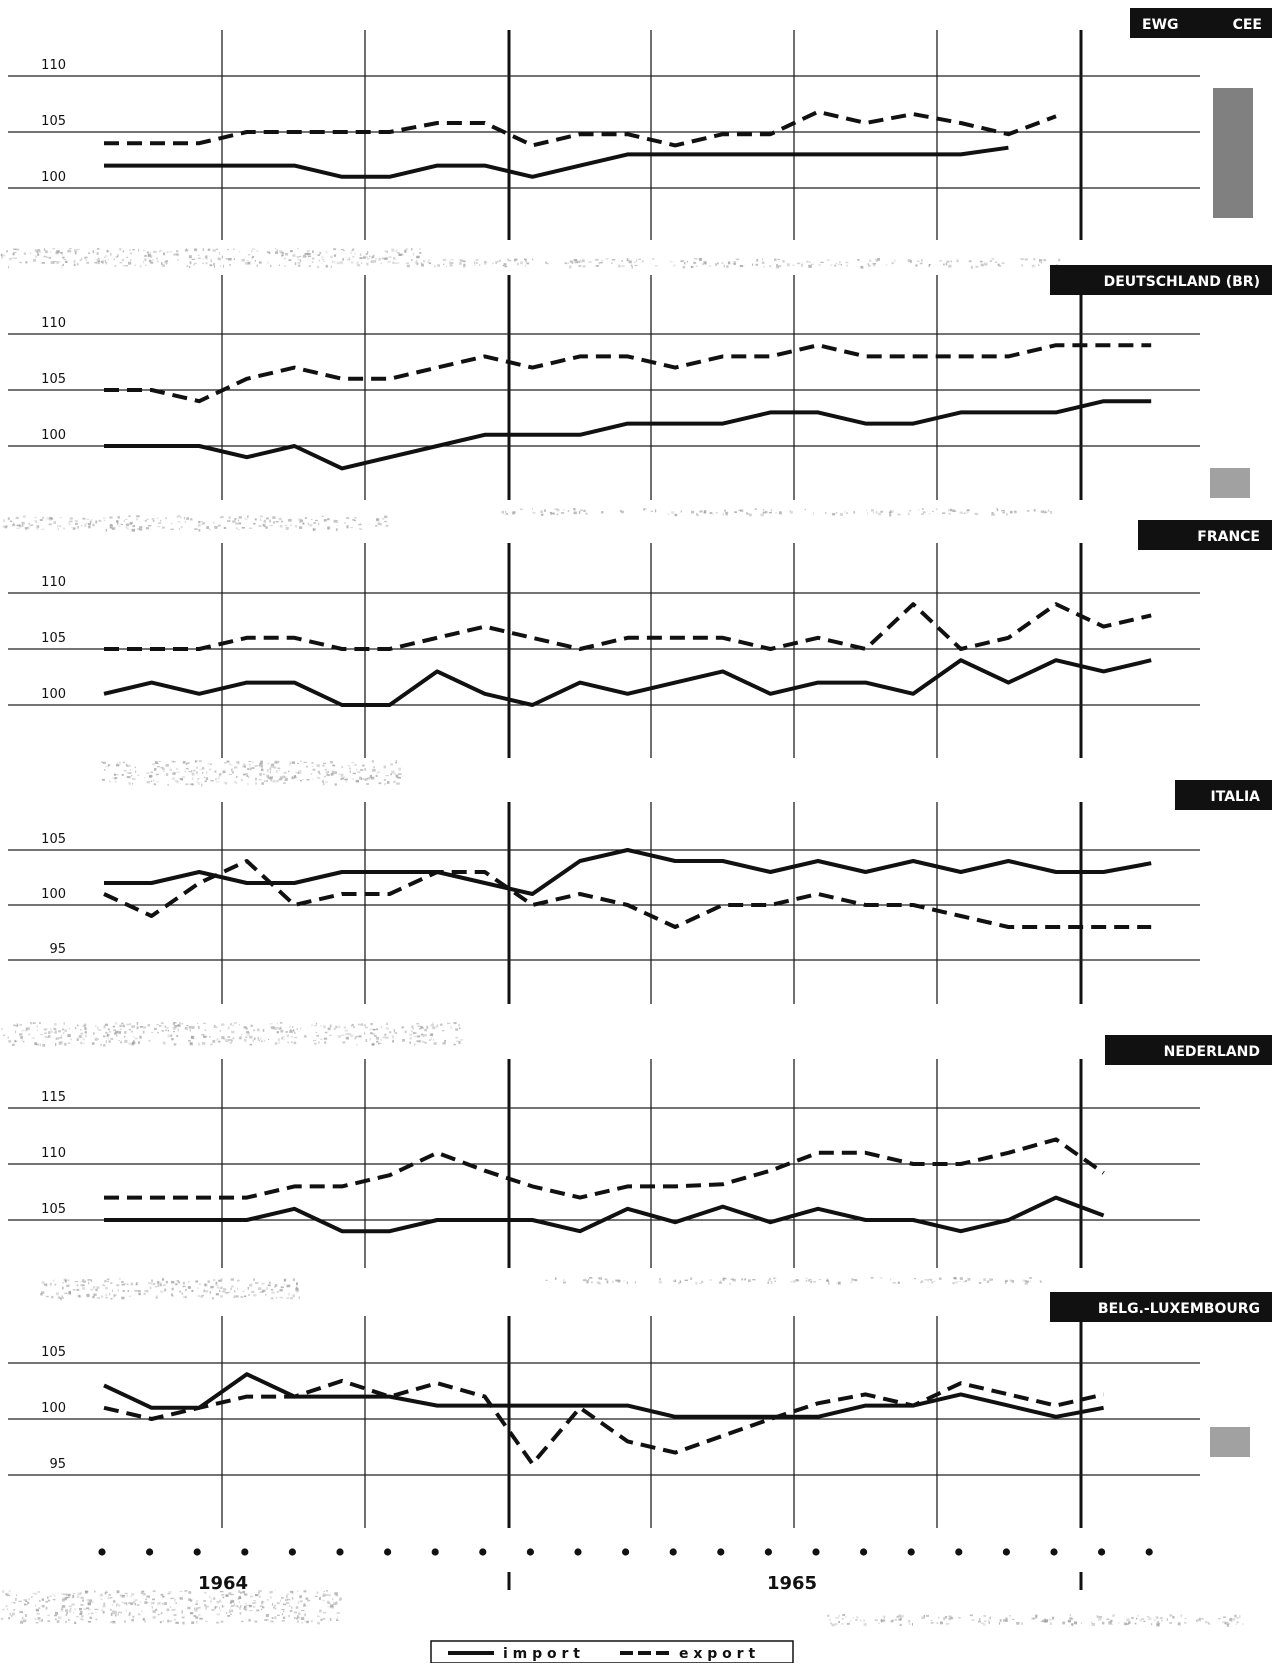  I want to click on month-dots, so click(625, 1552).